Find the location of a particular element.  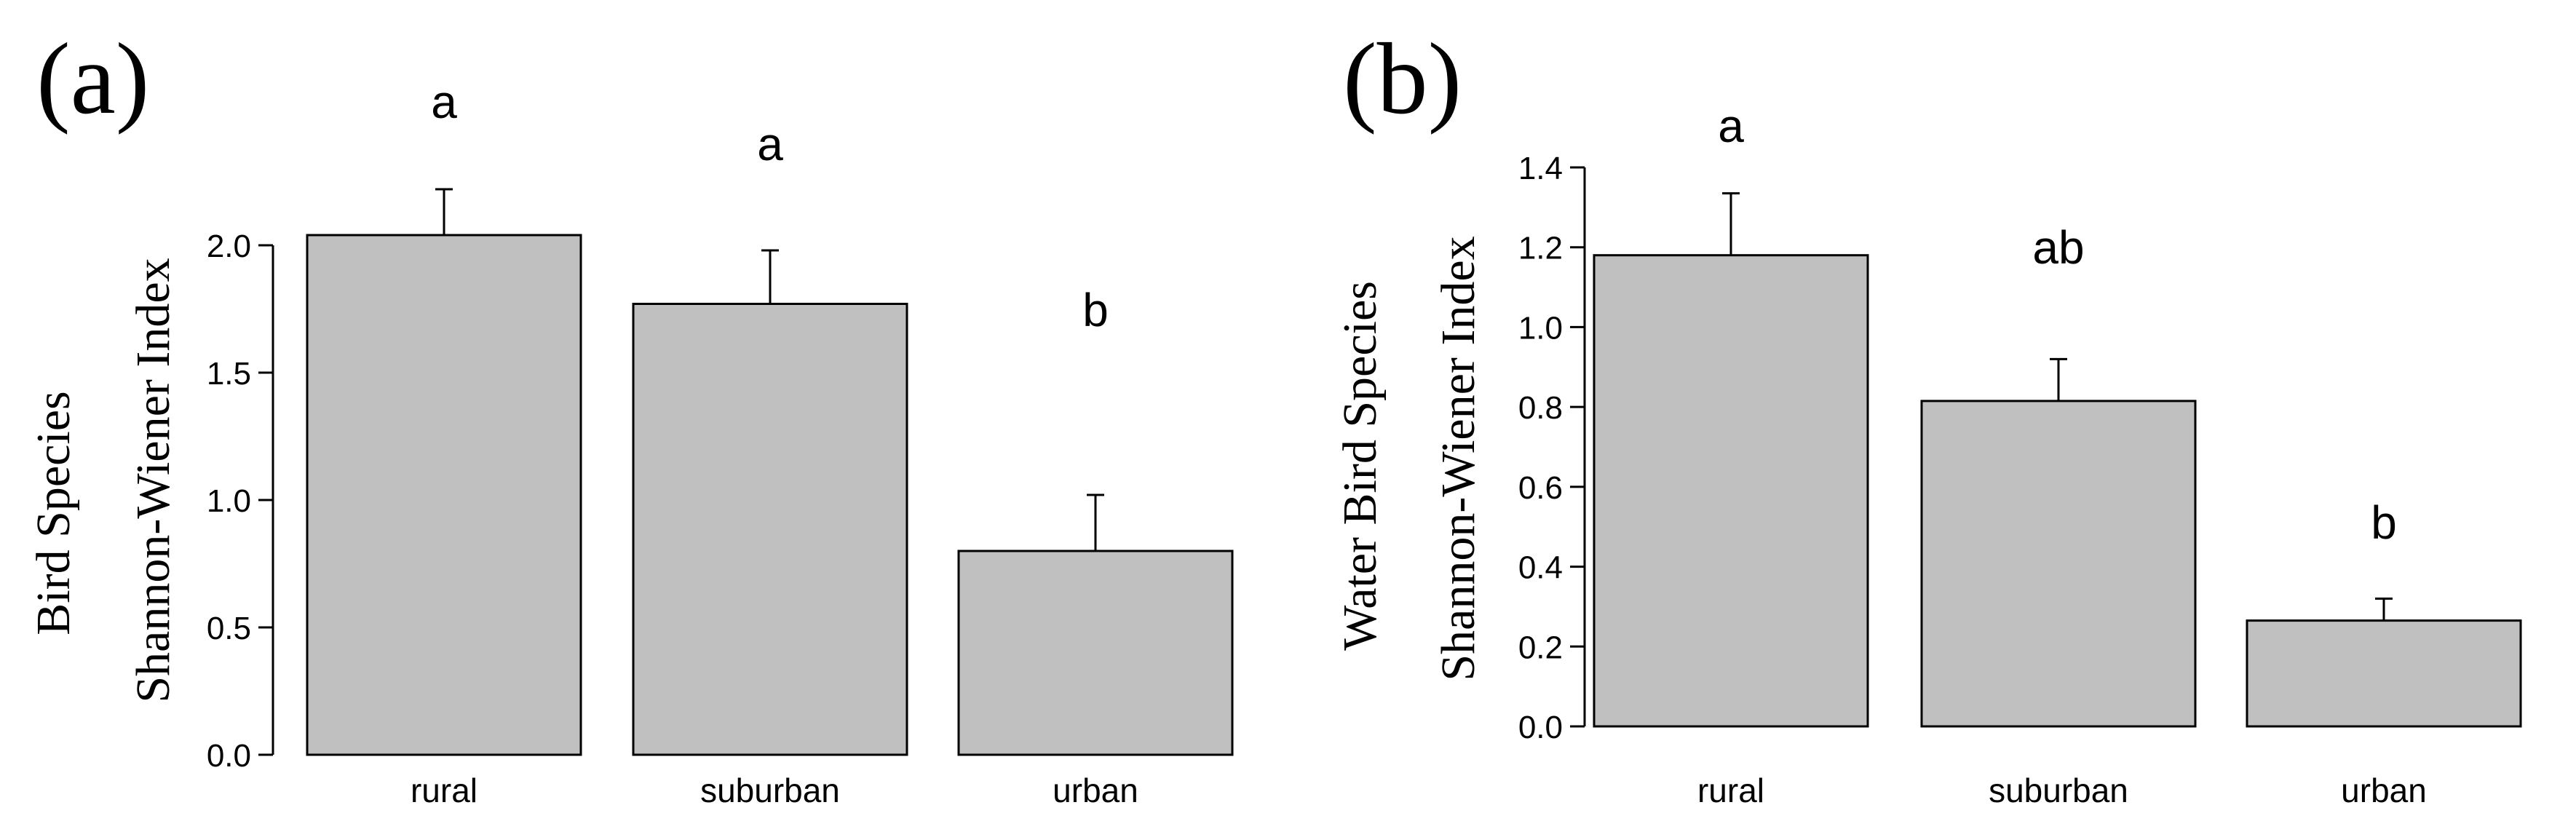

panel-a-ytick-label: 0.0 is located at coordinates (229, 756).